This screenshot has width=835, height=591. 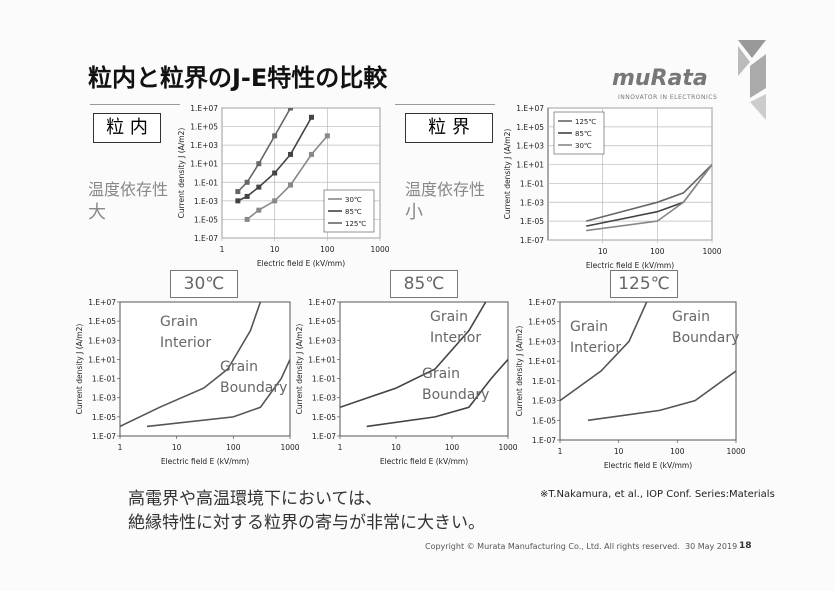 What do you see at coordinates (204, 284) in the screenshot?
I see `chart-title: 30℃` at bounding box center [204, 284].